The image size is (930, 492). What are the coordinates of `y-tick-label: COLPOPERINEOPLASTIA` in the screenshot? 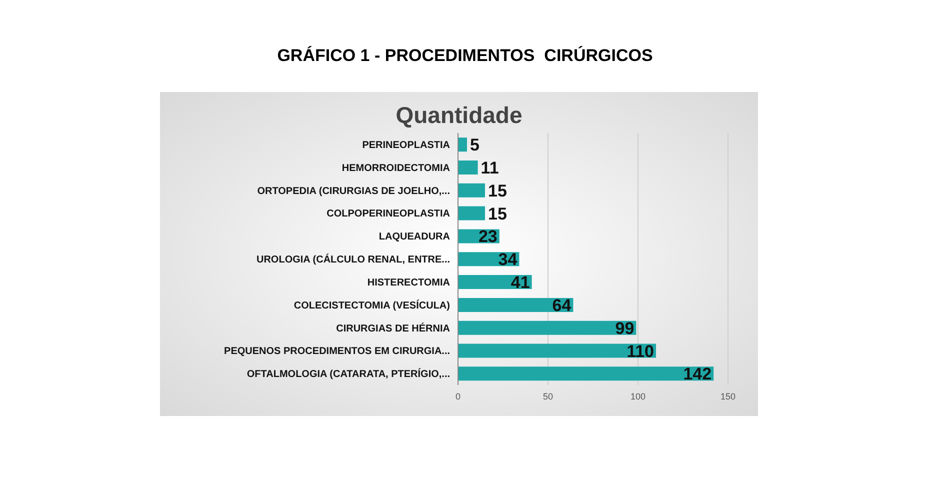 It's located at (388, 214).